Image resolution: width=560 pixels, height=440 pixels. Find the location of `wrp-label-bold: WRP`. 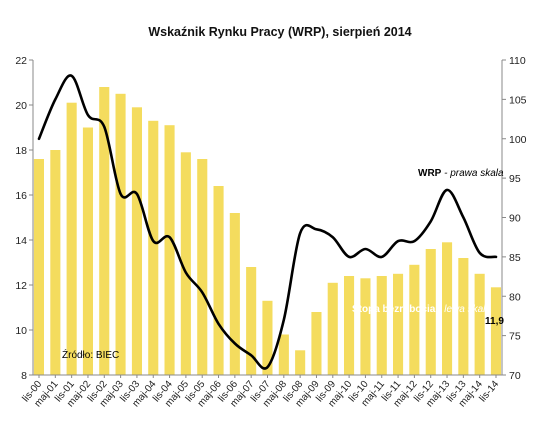

wrp-label-bold: WRP is located at coordinates (430, 173).